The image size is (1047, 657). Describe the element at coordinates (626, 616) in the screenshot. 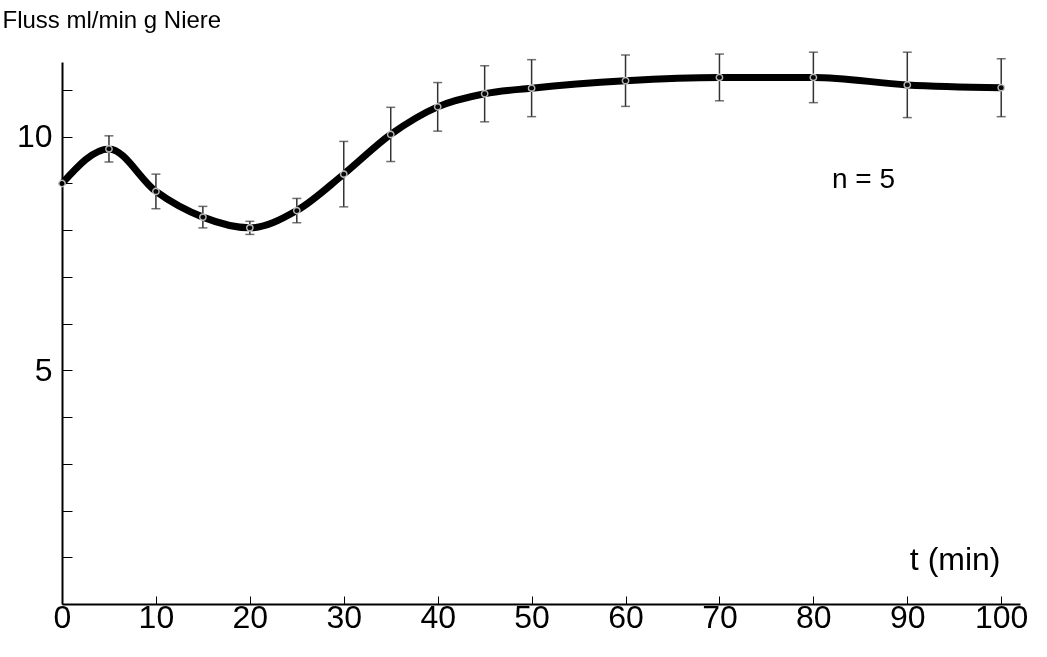

I see `x-tick-label: 60` at that location.